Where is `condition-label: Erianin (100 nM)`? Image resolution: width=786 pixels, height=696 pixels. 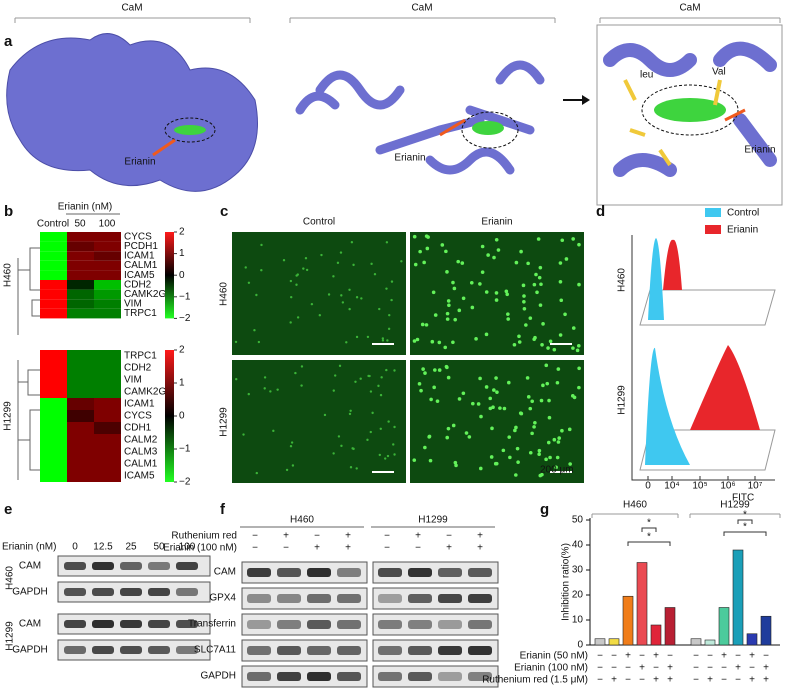
condition-label: Erianin (100 nM) is located at coordinates (551, 668).